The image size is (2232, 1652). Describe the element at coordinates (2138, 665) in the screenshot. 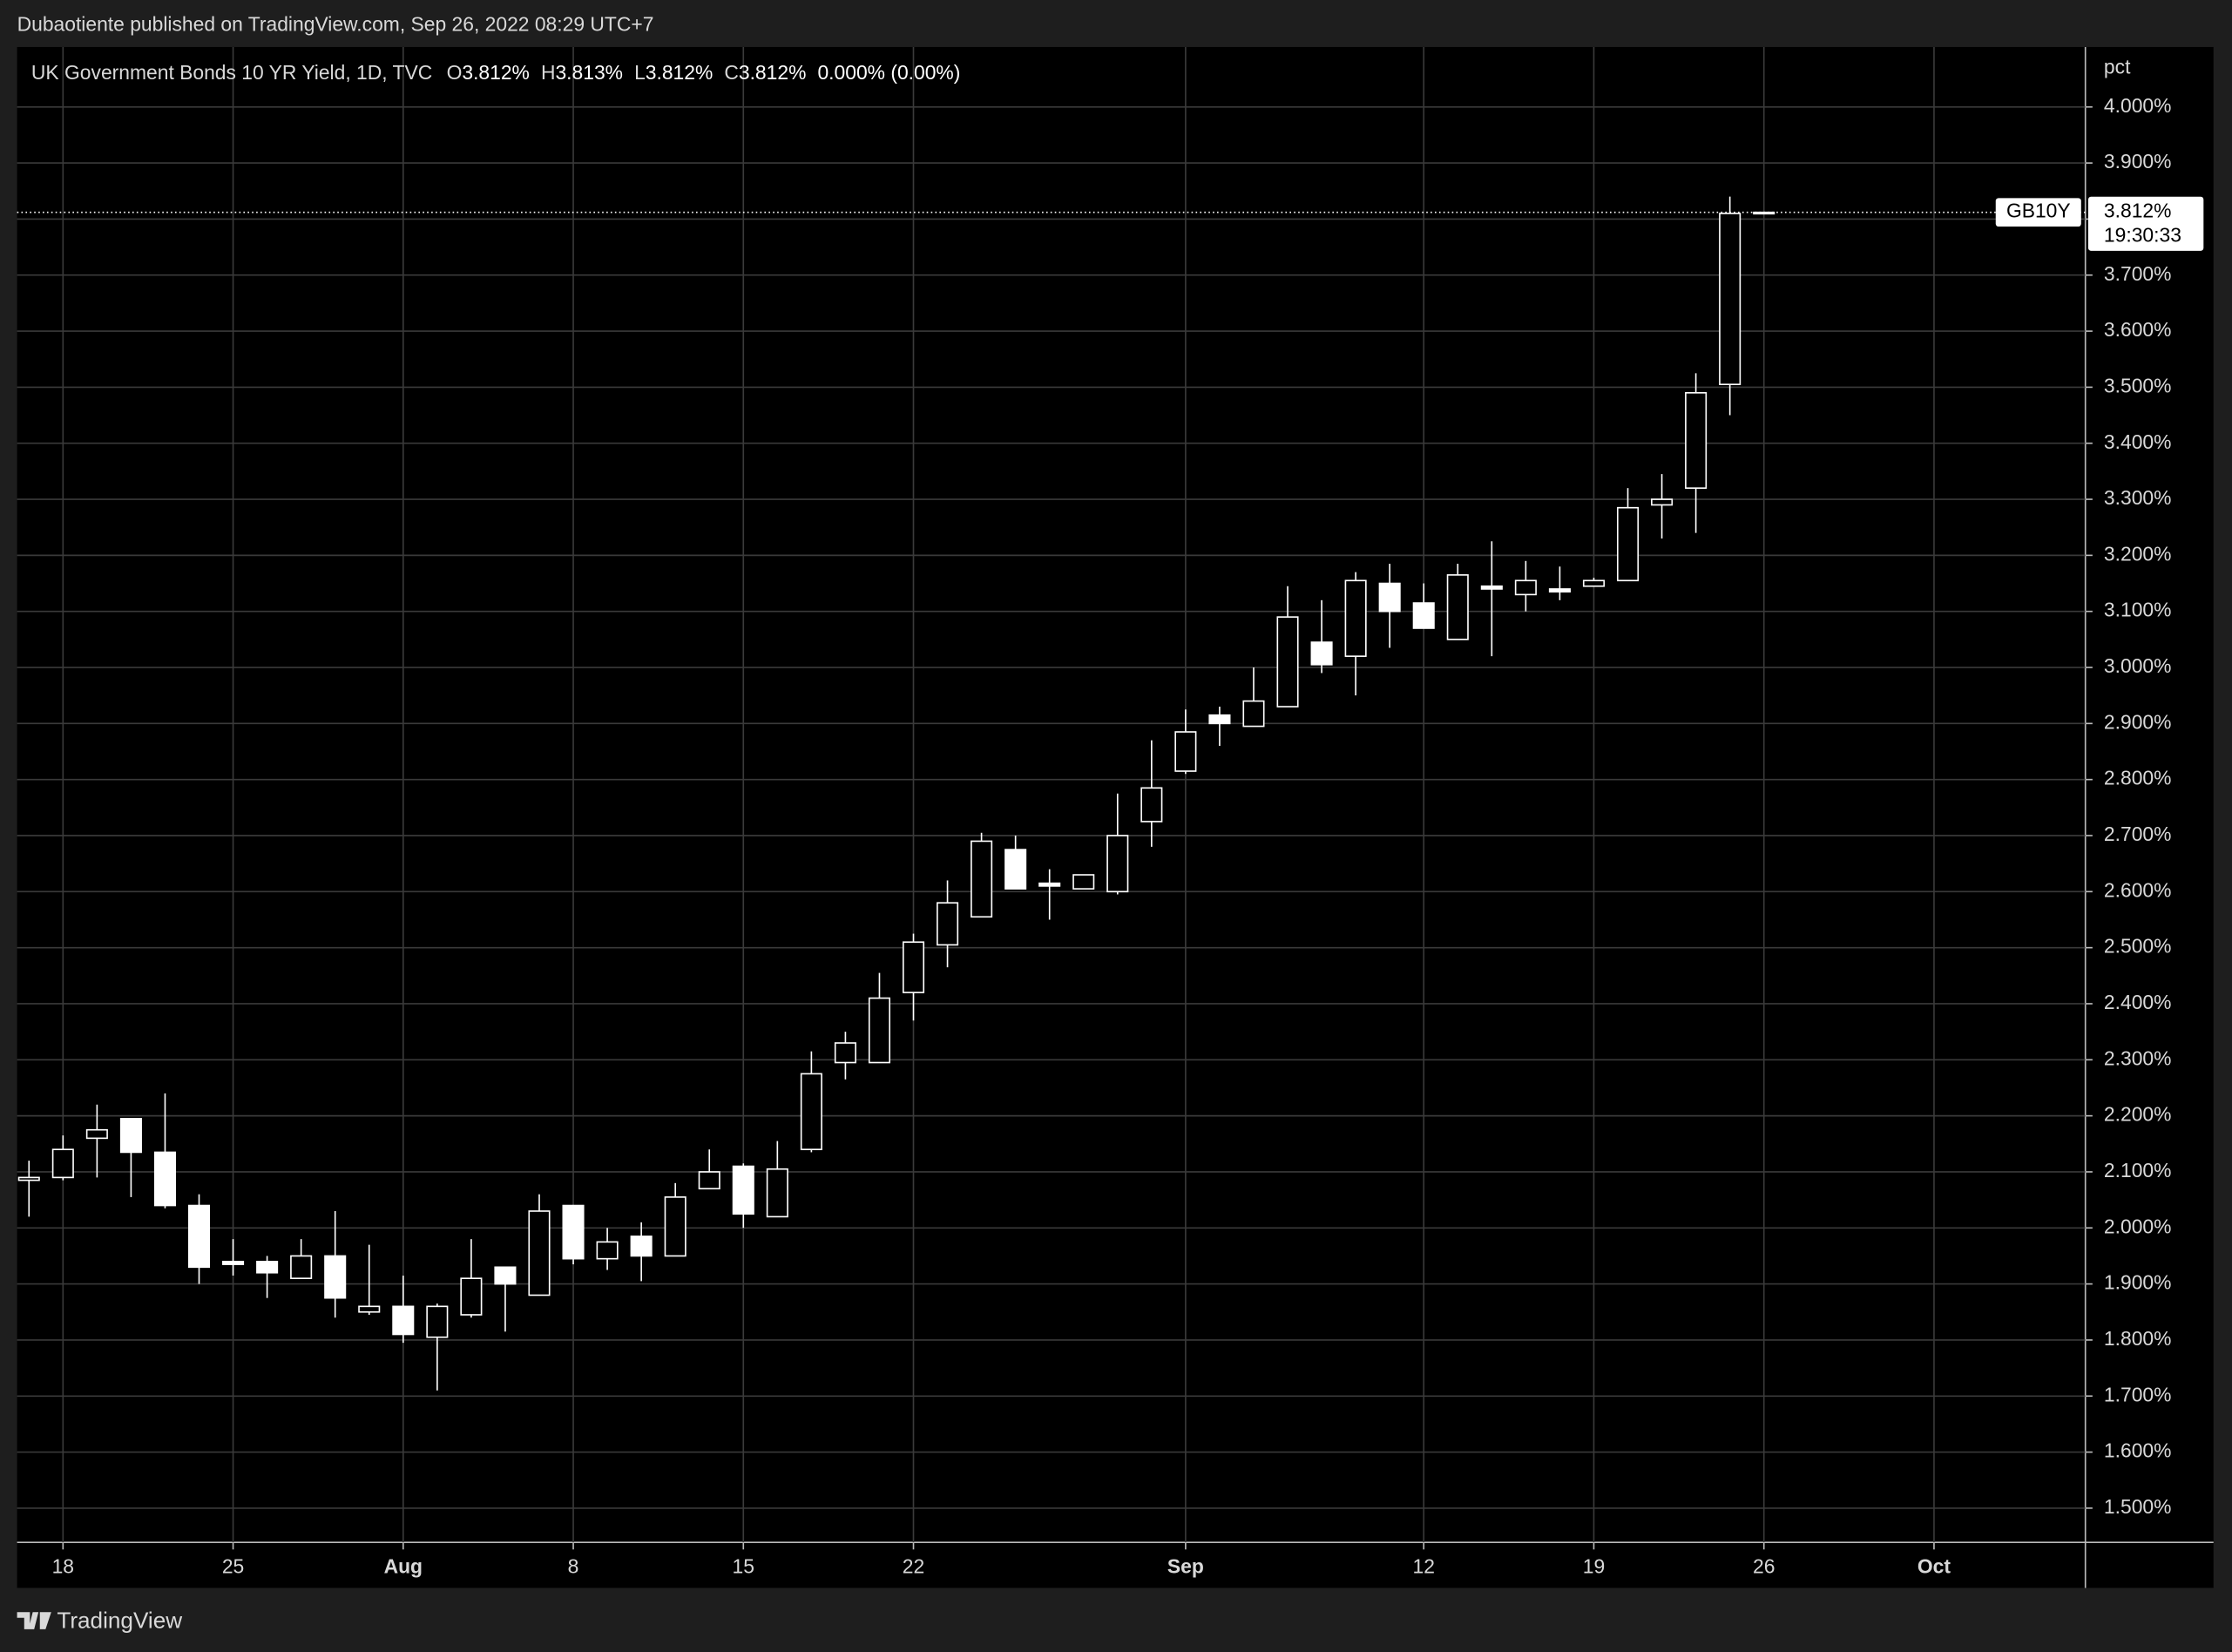

I see `y-tick-label: 3.000%` at that location.